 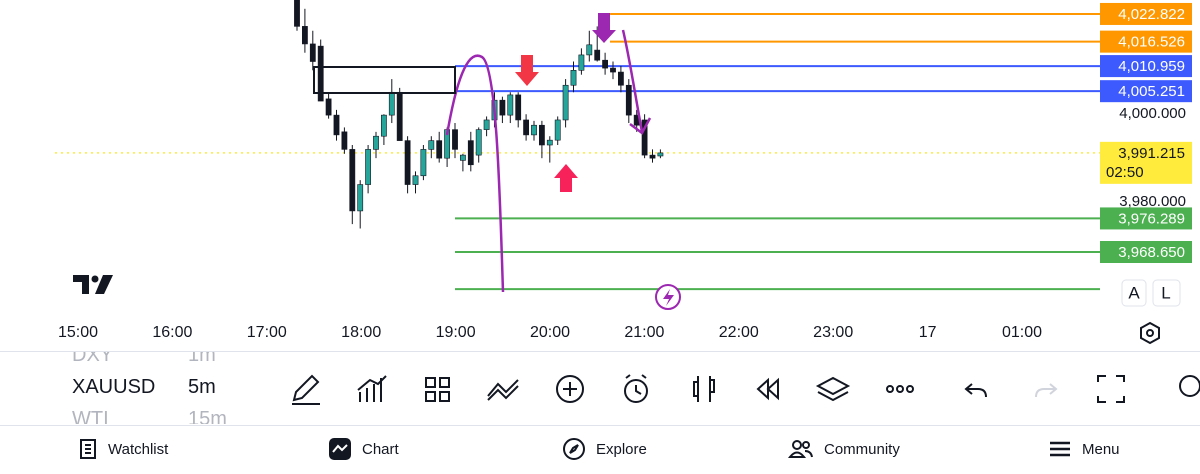 I want to click on draw-tool, so click(x=306, y=389).